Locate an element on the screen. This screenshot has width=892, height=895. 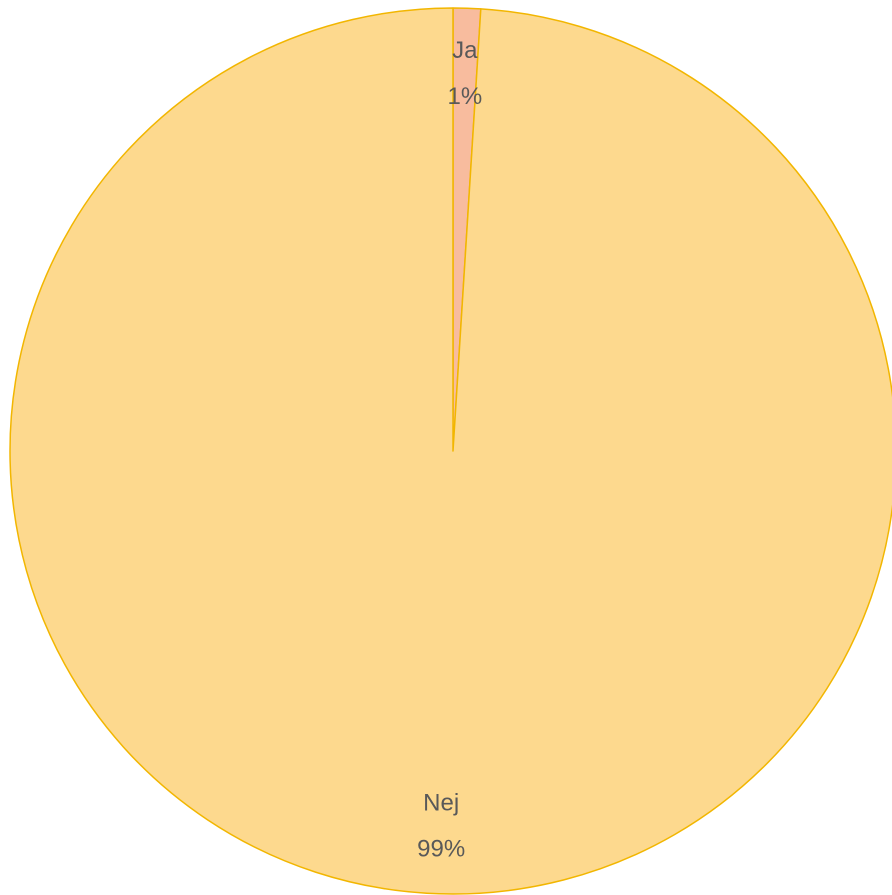
slice-value-label: 99% is located at coordinates (441, 849).